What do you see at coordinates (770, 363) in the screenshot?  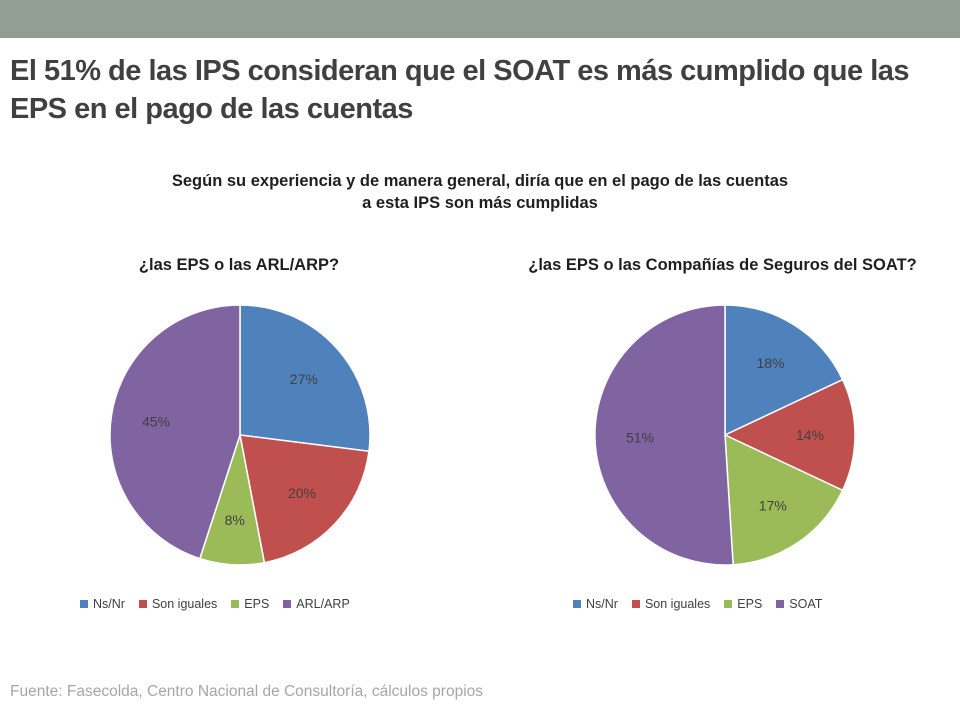 I see `data-label-ns-nr: 18%` at bounding box center [770, 363].